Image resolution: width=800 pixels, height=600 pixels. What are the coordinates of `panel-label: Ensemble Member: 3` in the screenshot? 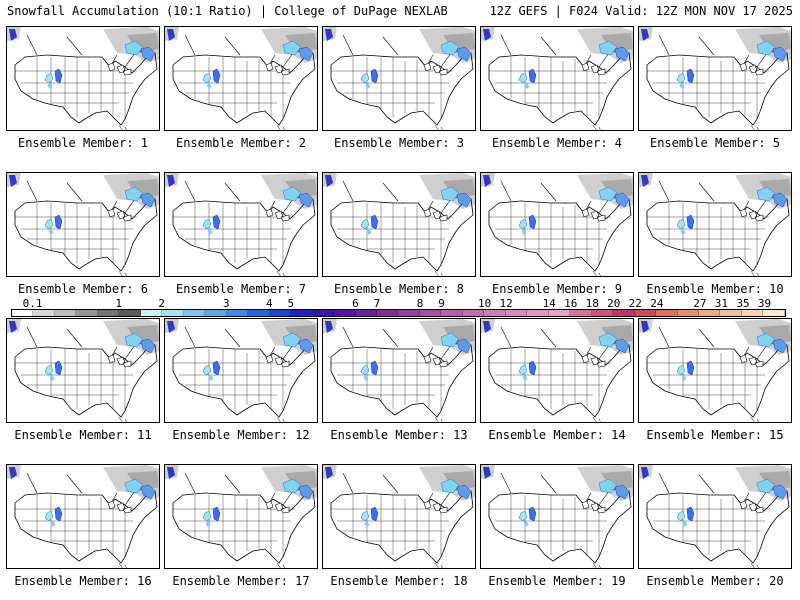 It's located at (399, 143).